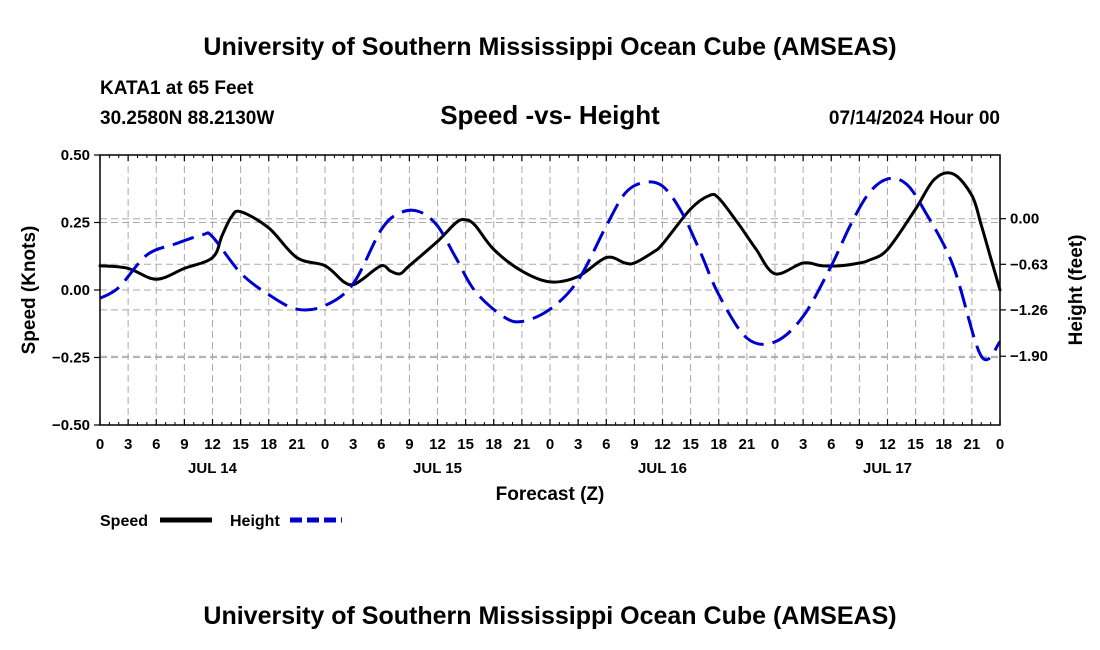  Describe the element at coordinates (255, 521) in the screenshot. I see `legend-height-label: Height` at that location.